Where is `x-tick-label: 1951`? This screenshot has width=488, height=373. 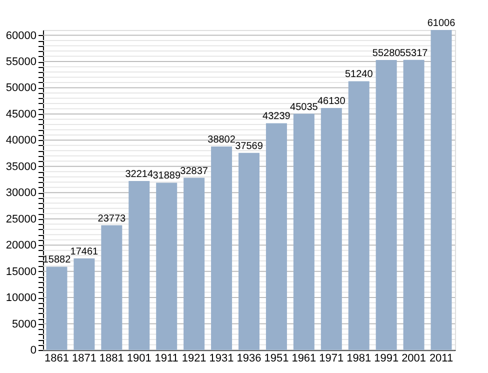
x-tick-label: 1951 is located at coordinates (276, 358).